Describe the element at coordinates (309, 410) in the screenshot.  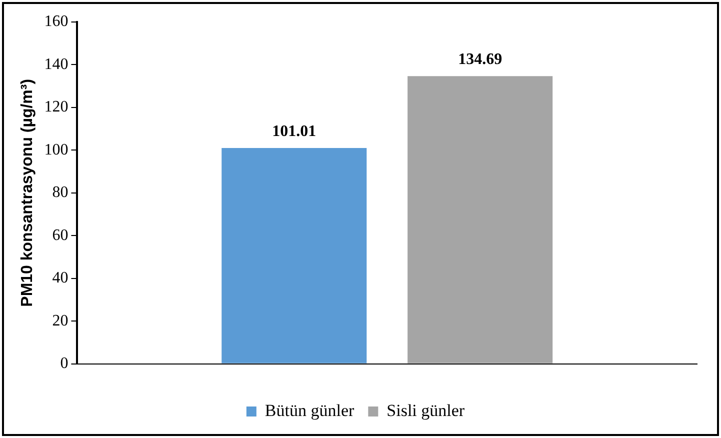
I see `legend-label: Bütün günler` at that location.